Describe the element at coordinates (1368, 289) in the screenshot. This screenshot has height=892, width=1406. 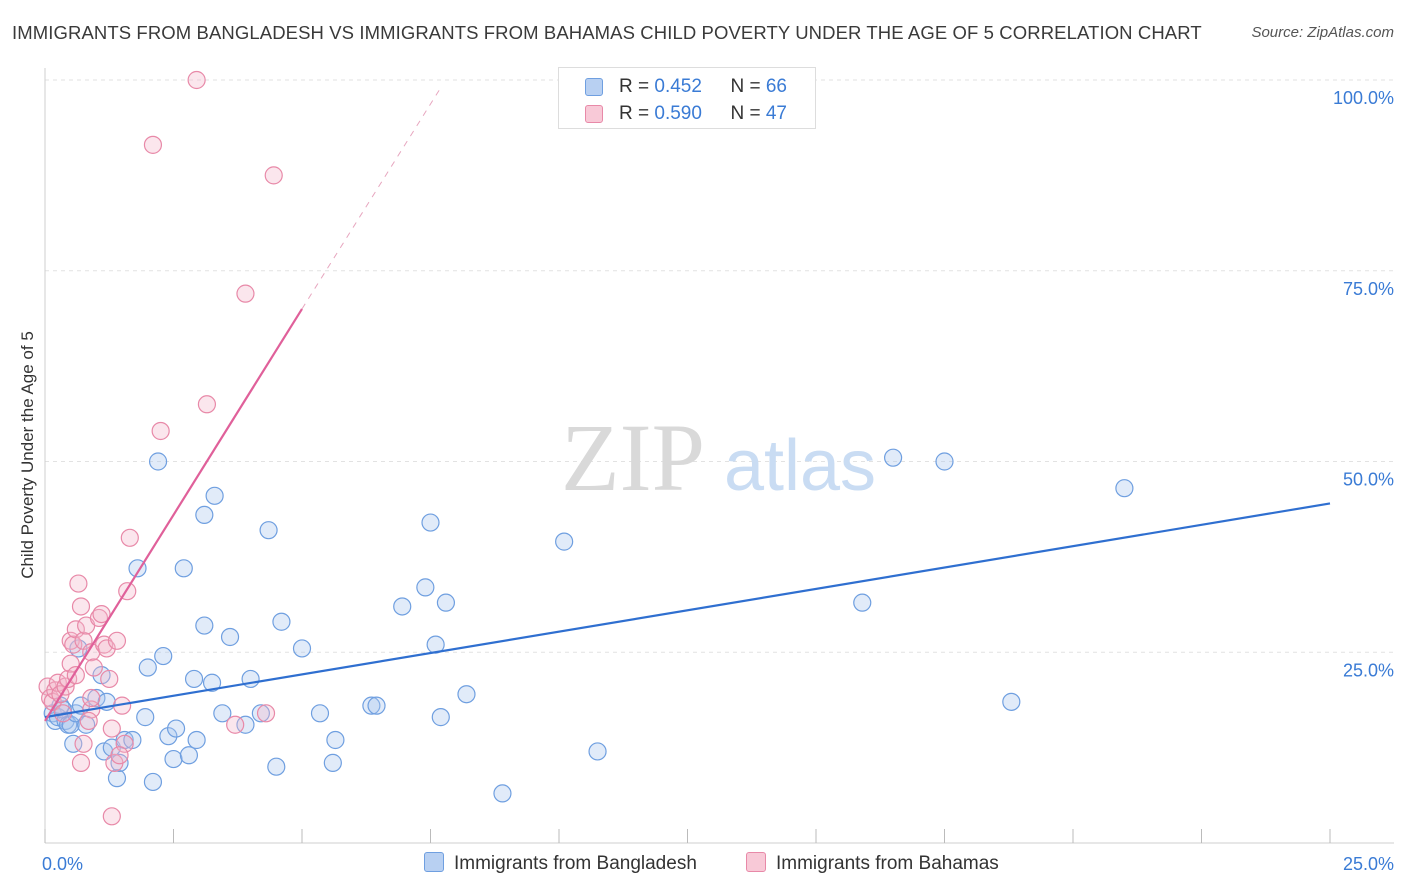
I see `y-tick-label: 75.0%` at that location.